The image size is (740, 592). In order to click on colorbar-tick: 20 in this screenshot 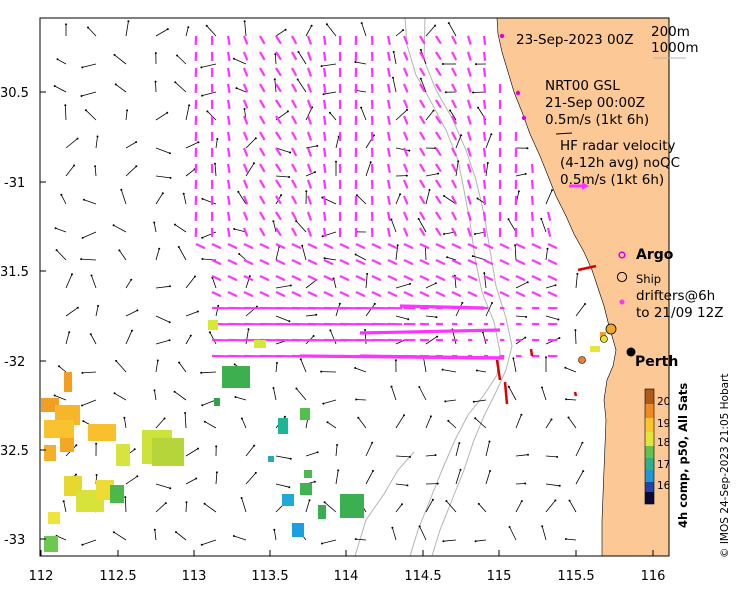, I will do `click(663, 402)`.